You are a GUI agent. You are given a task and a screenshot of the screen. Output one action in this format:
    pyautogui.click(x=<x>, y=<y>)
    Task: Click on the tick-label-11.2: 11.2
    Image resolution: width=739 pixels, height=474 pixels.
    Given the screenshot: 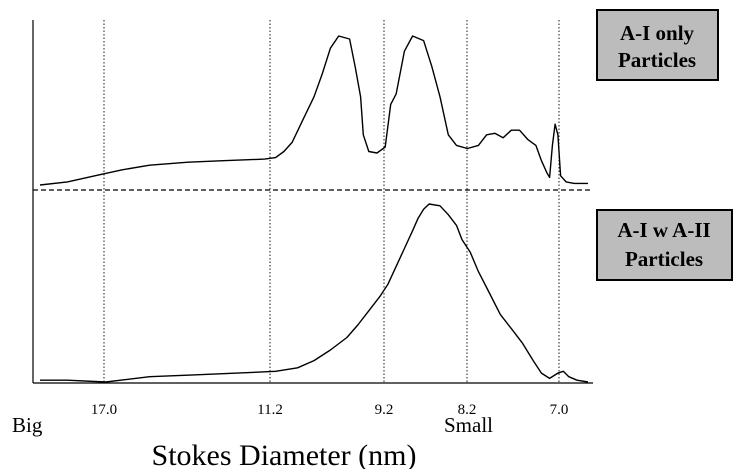 What is the action you would take?
    pyautogui.click(x=270, y=410)
    